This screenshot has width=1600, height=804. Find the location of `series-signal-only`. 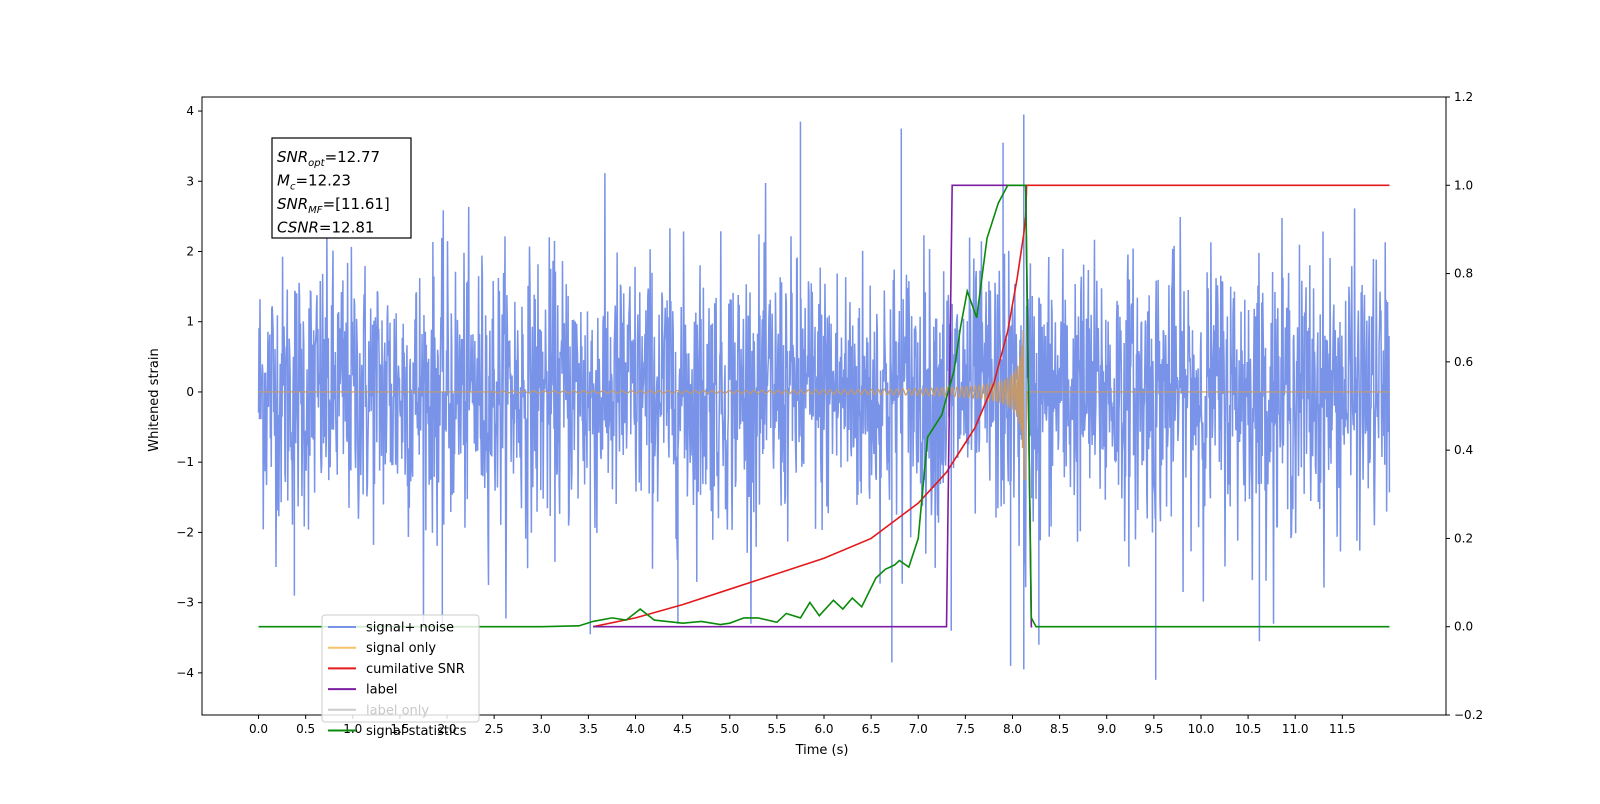

series-signal-only is located at coordinates (824, 405).